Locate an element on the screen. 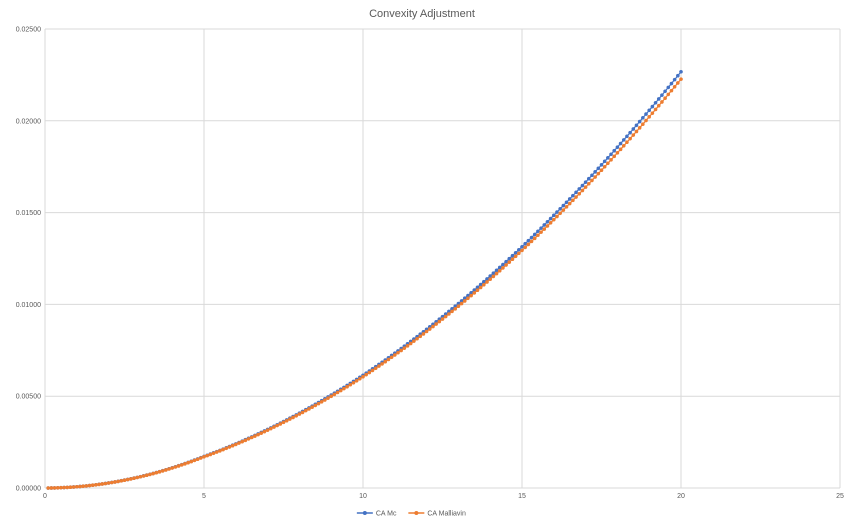  chart-title: Convexity Adjustment is located at coordinates (422, 14).